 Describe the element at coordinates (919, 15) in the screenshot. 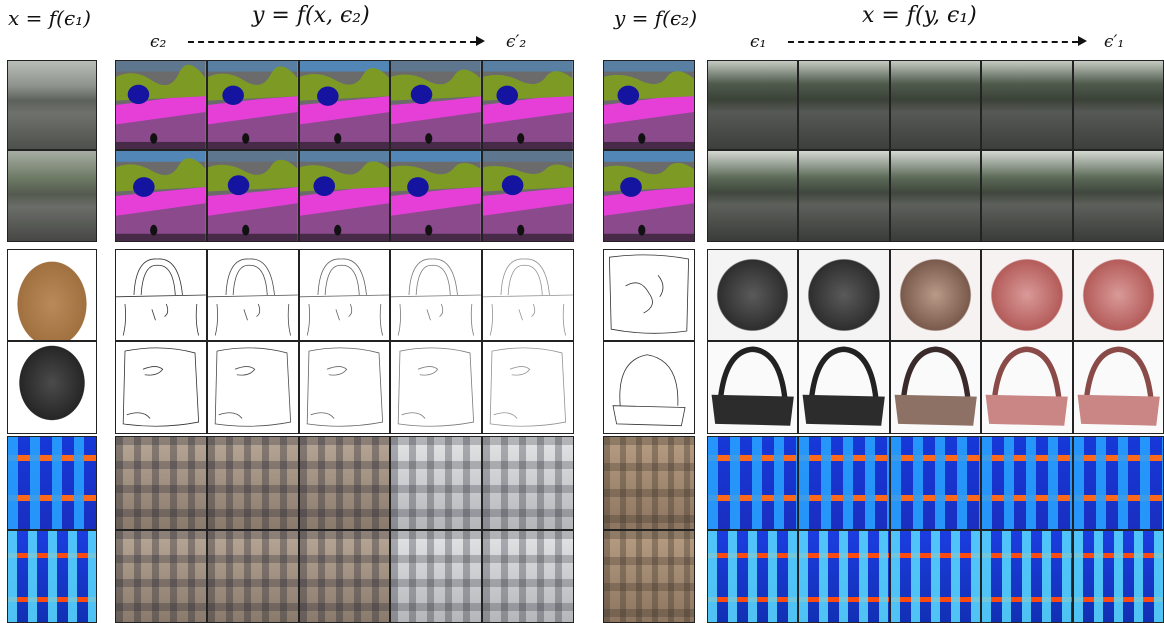

I see `right-output-label: x = f(y, ϵ₁)` at that location.